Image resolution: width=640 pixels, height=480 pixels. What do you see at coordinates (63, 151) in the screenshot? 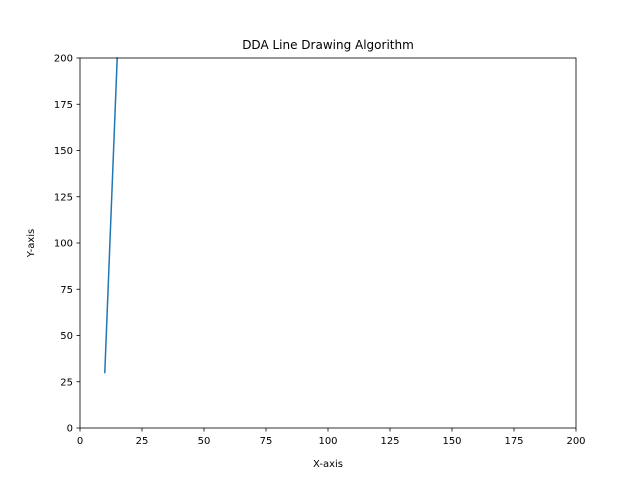
I see `y-tick-label: 150` at bounding box center [63, 151].